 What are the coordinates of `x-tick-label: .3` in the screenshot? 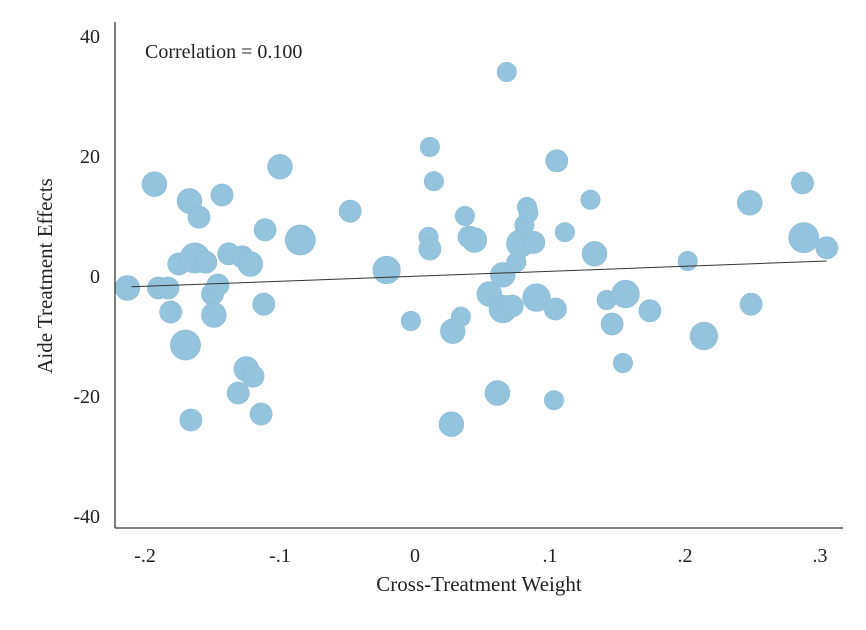 It's located at (820, 556).